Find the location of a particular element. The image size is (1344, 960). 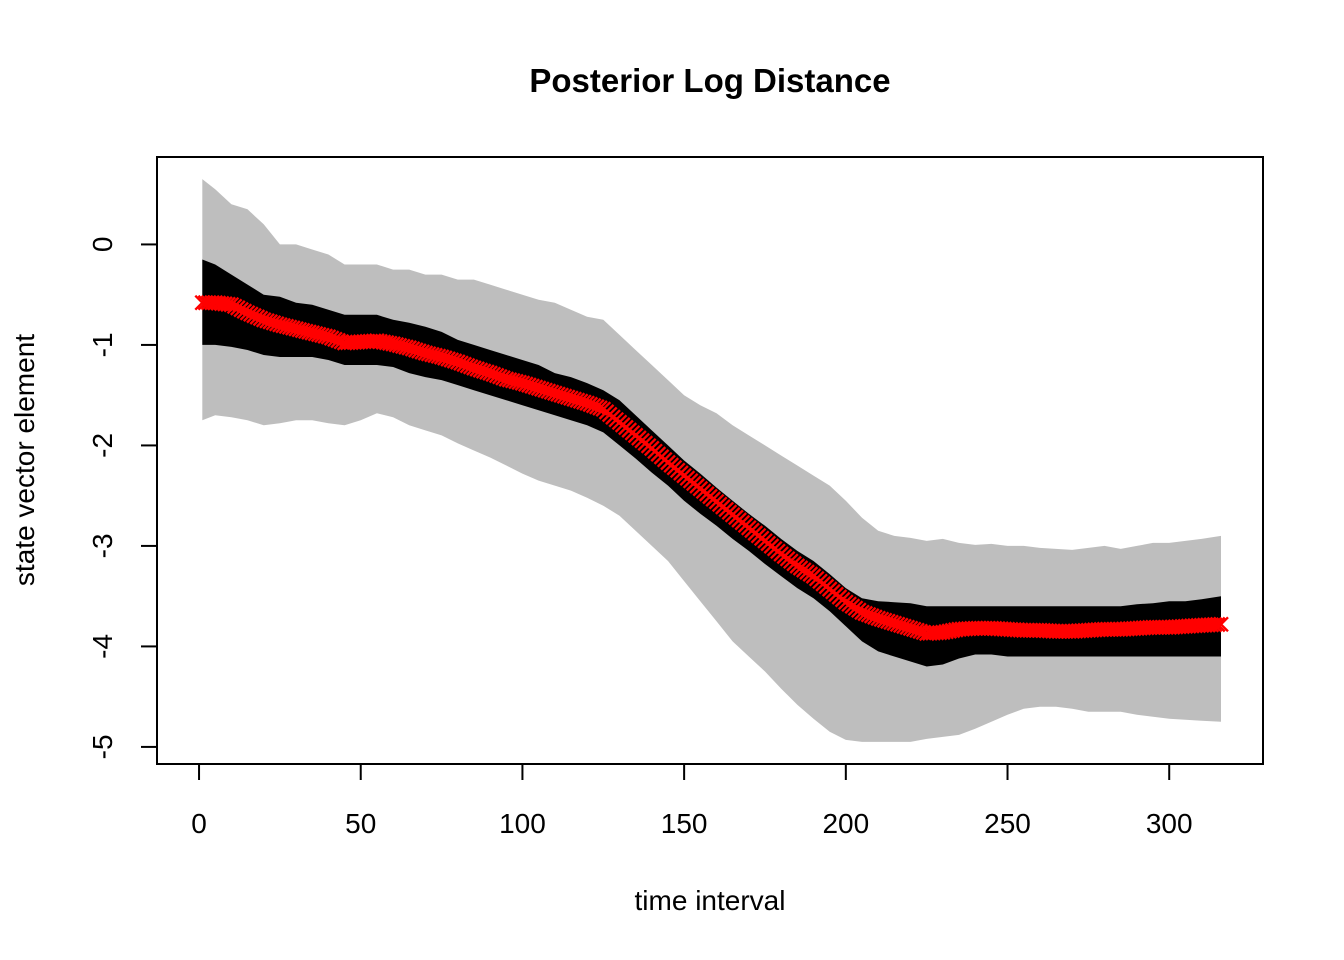

y-tick-label: -3 is located at coordinates (102, 545).